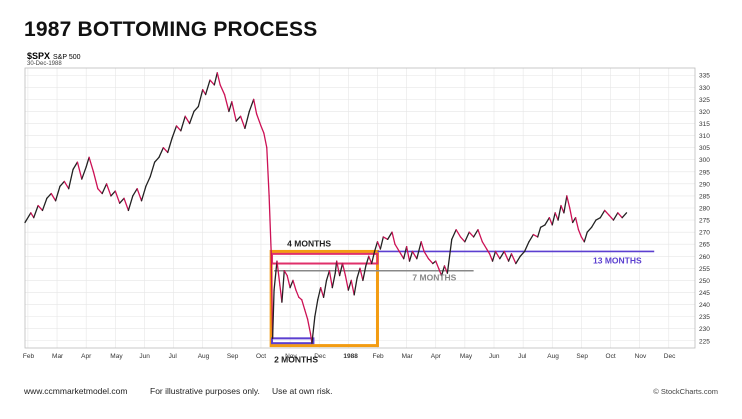 The image size is (742, 419). Describe the element at coordinates (39, 56) in the screenshot. I see `ticker: $SPX` at that location.